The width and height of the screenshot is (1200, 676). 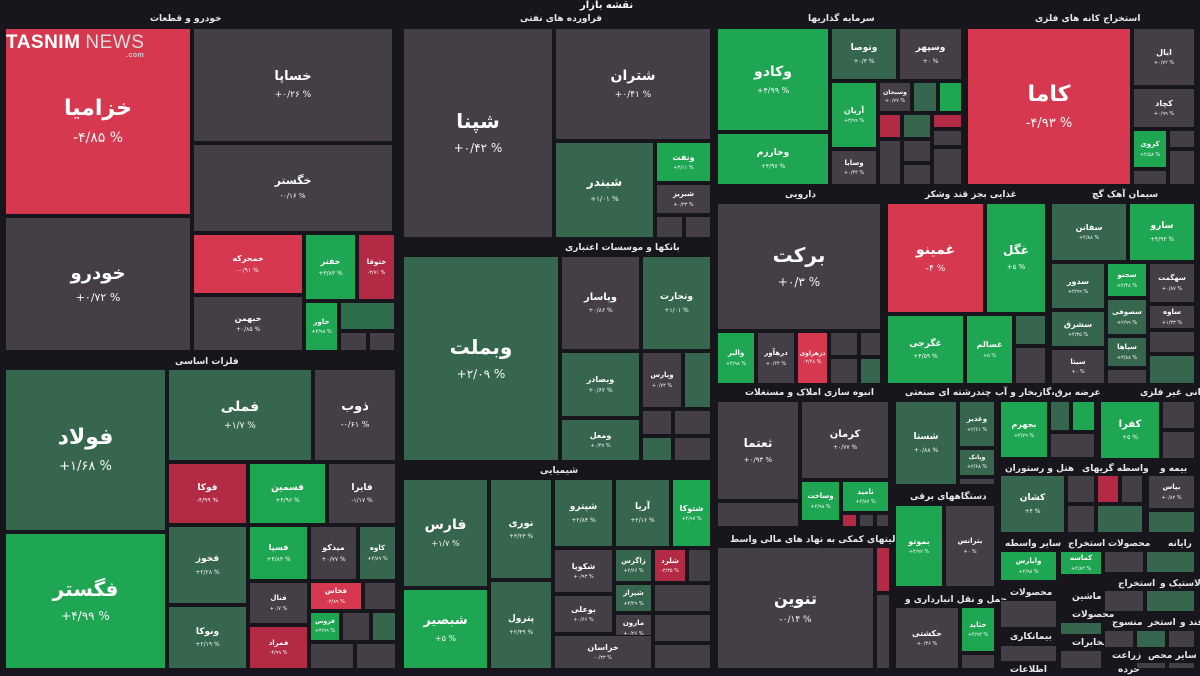 What do you see at coordinates (758, 450) in the screenshot?
I see `stock-tile: ثعتما +۰/۹۳ %` at bounding box center [758, 450].